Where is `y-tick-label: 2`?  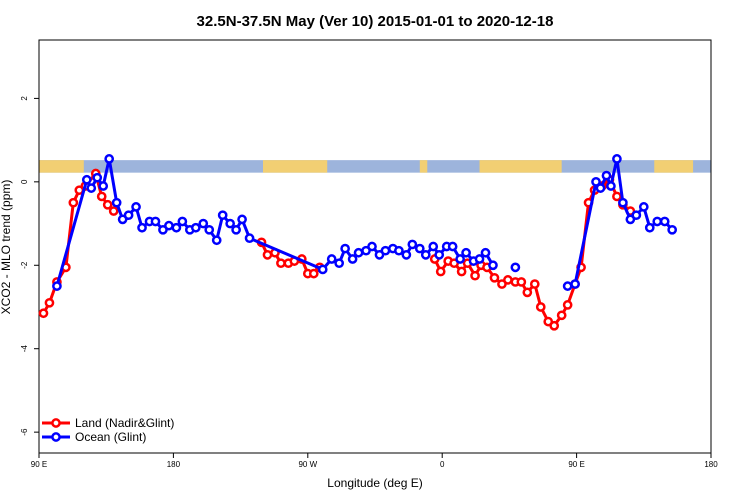 y-tick-label: 2 is located at coordinates (24, 98).